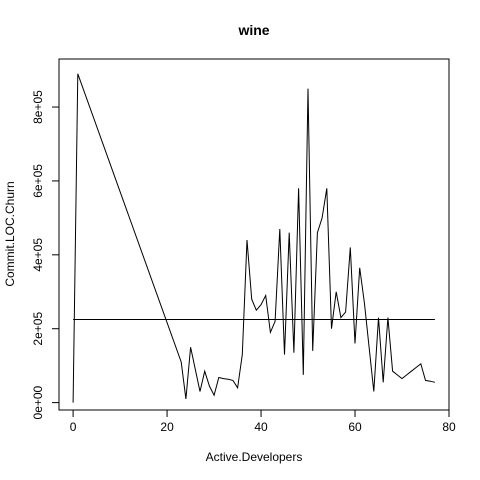  I want to click on y-axis: 0e+00 2e+05 4e+05 6e+05 8e+05, so click(45, 254).